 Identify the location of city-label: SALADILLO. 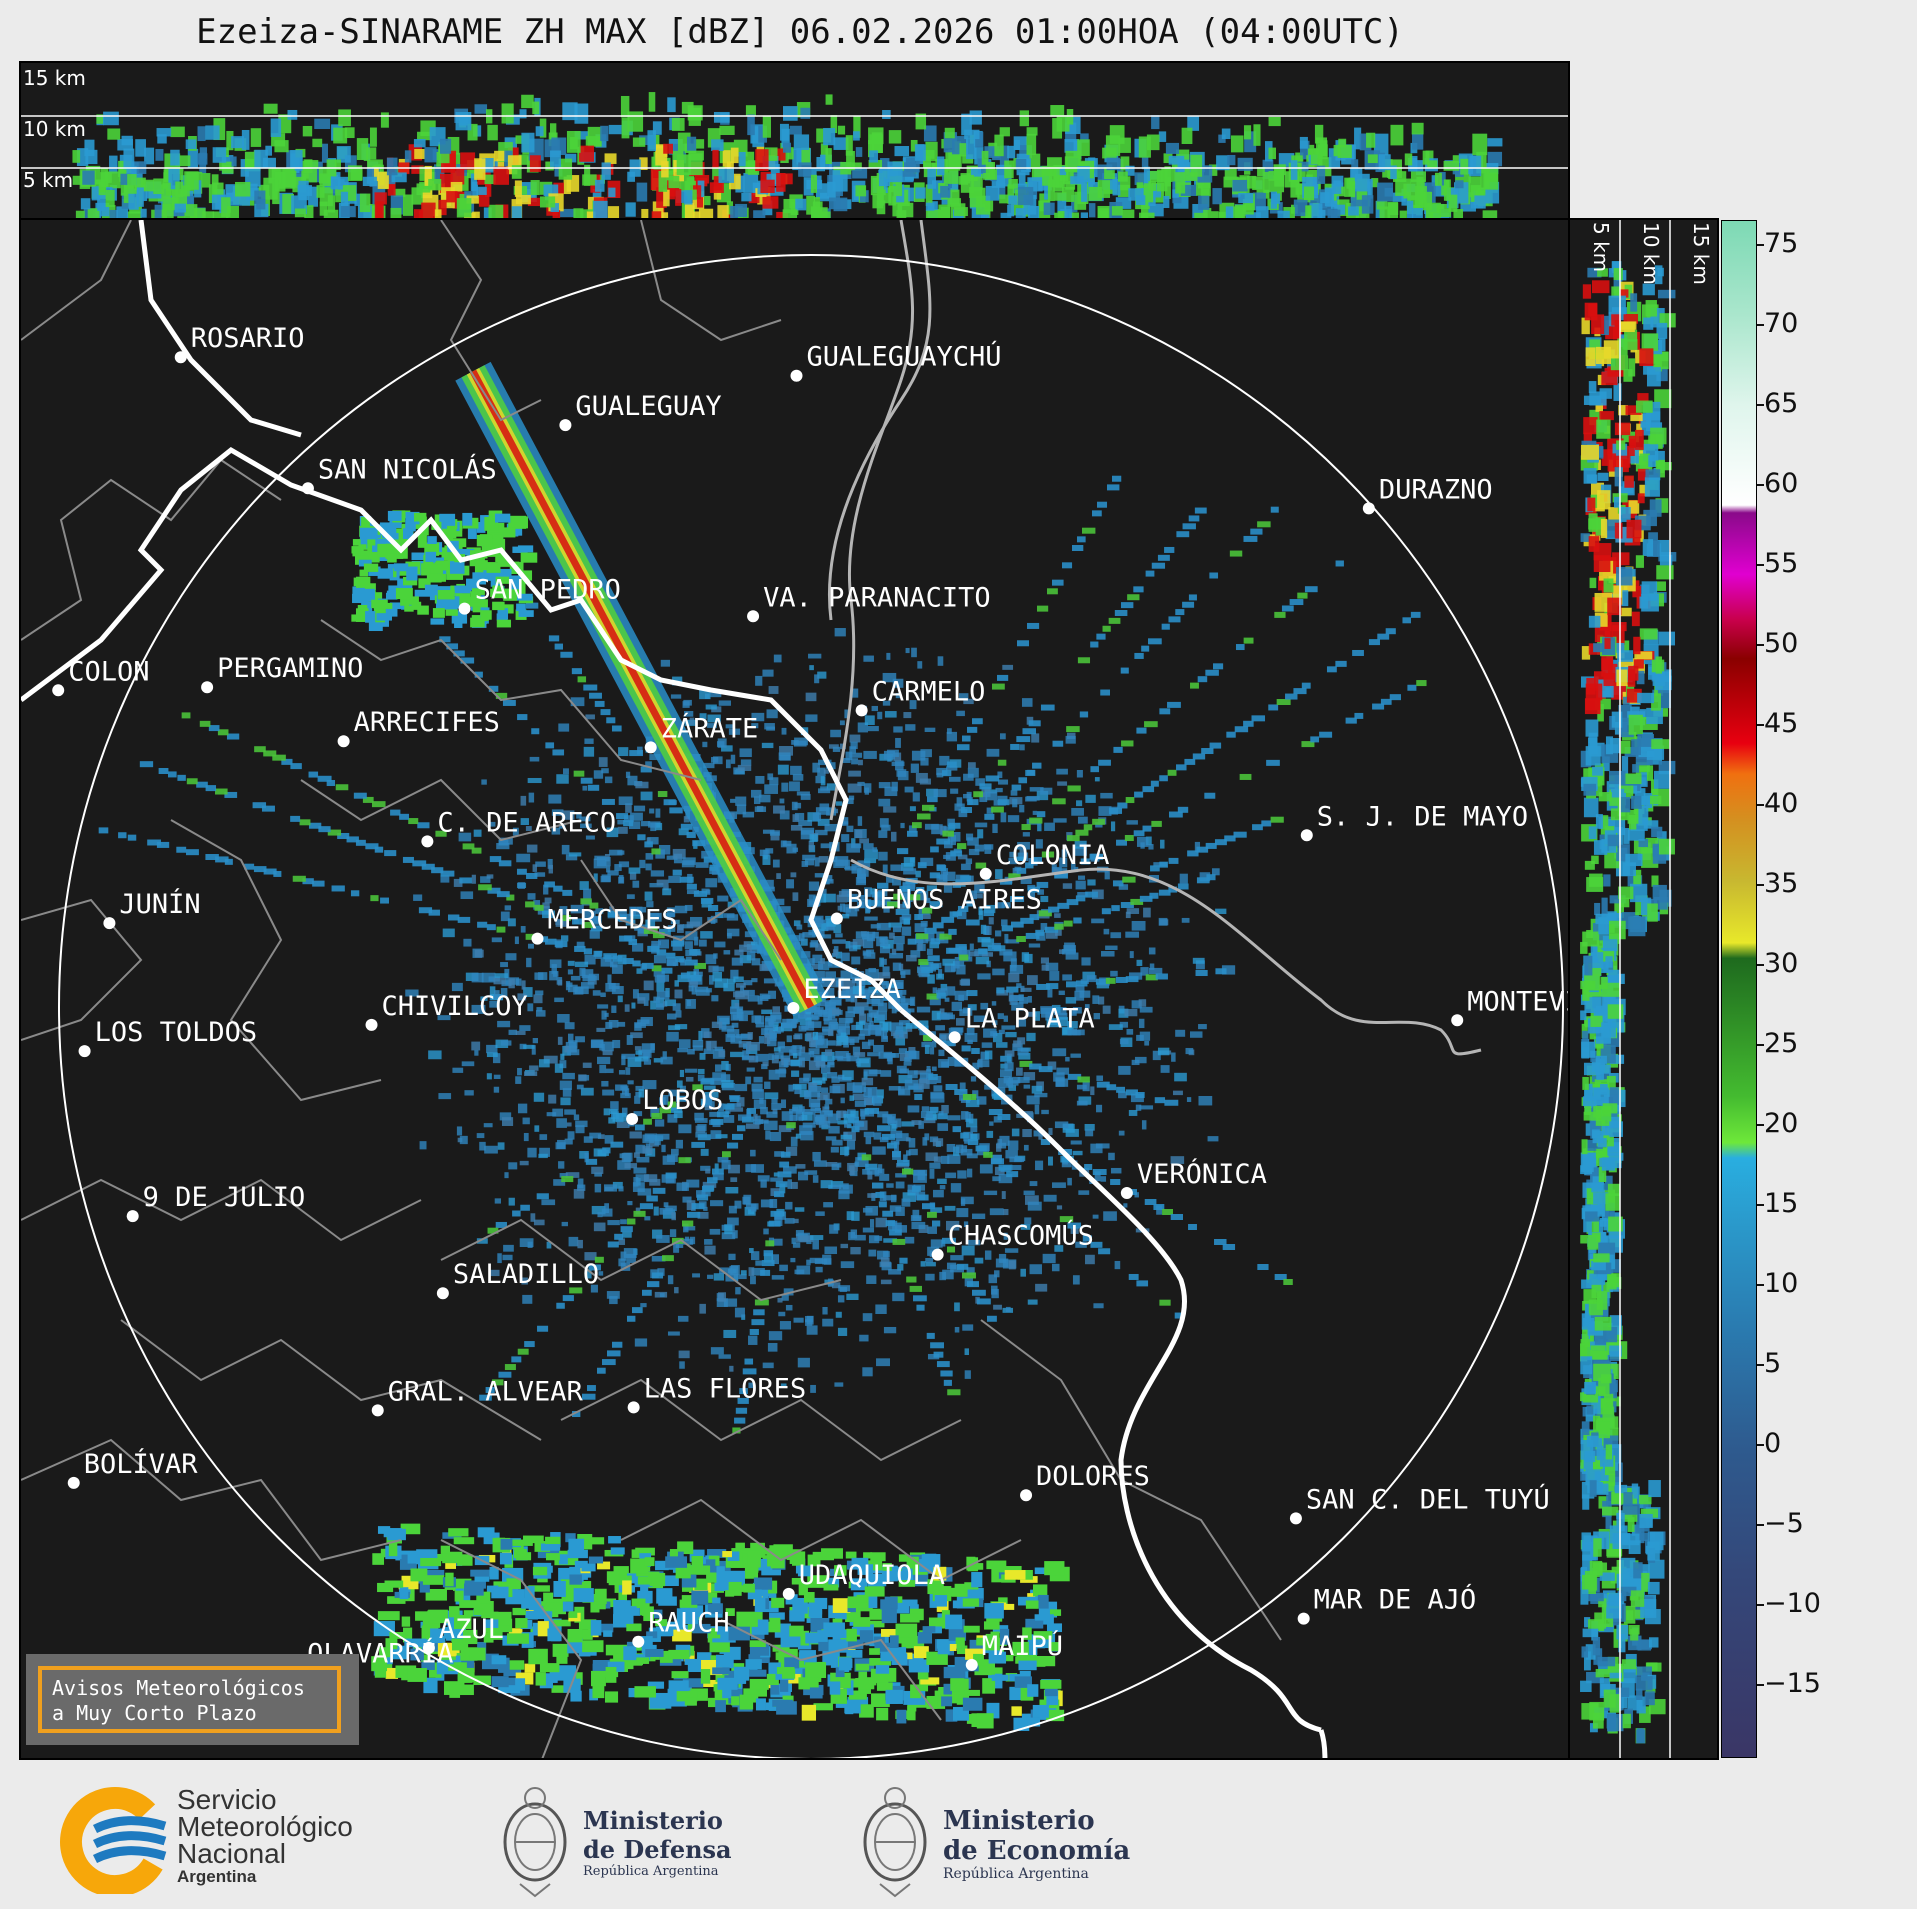
(526, 1274).